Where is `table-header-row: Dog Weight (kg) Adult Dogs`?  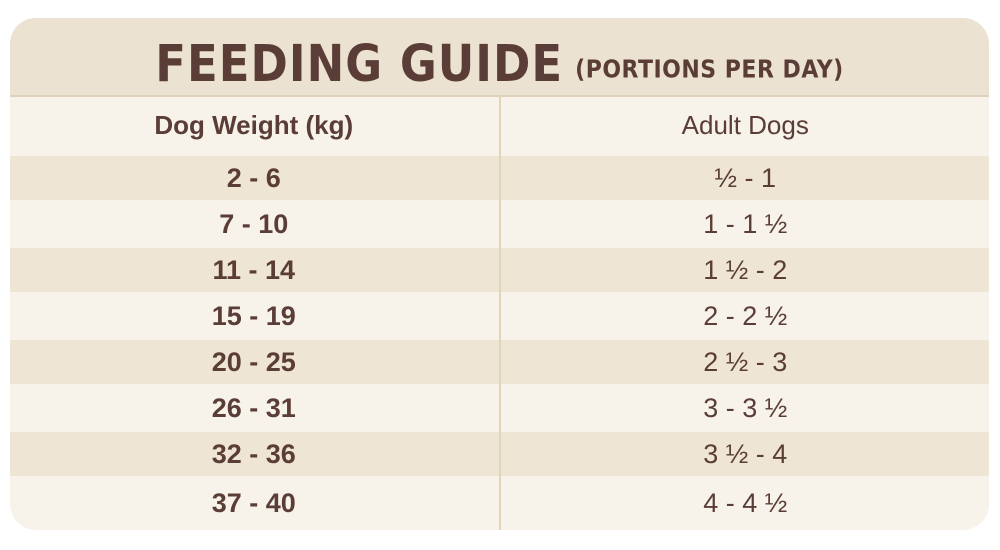 table-header-row: Dog Weight (kg) Adult Dogs is located at coordinates (499, 125).